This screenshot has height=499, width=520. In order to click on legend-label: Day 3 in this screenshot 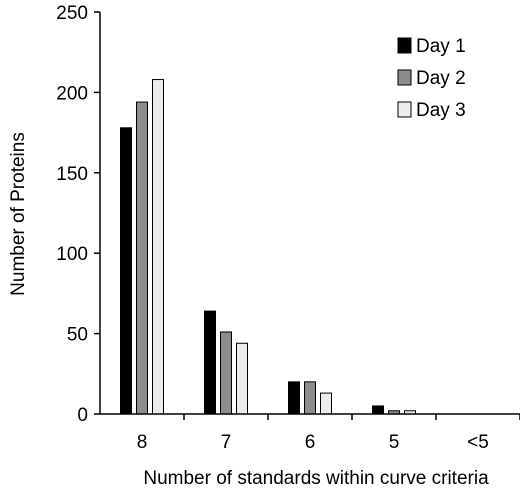, I will do `click(441, 110)`.